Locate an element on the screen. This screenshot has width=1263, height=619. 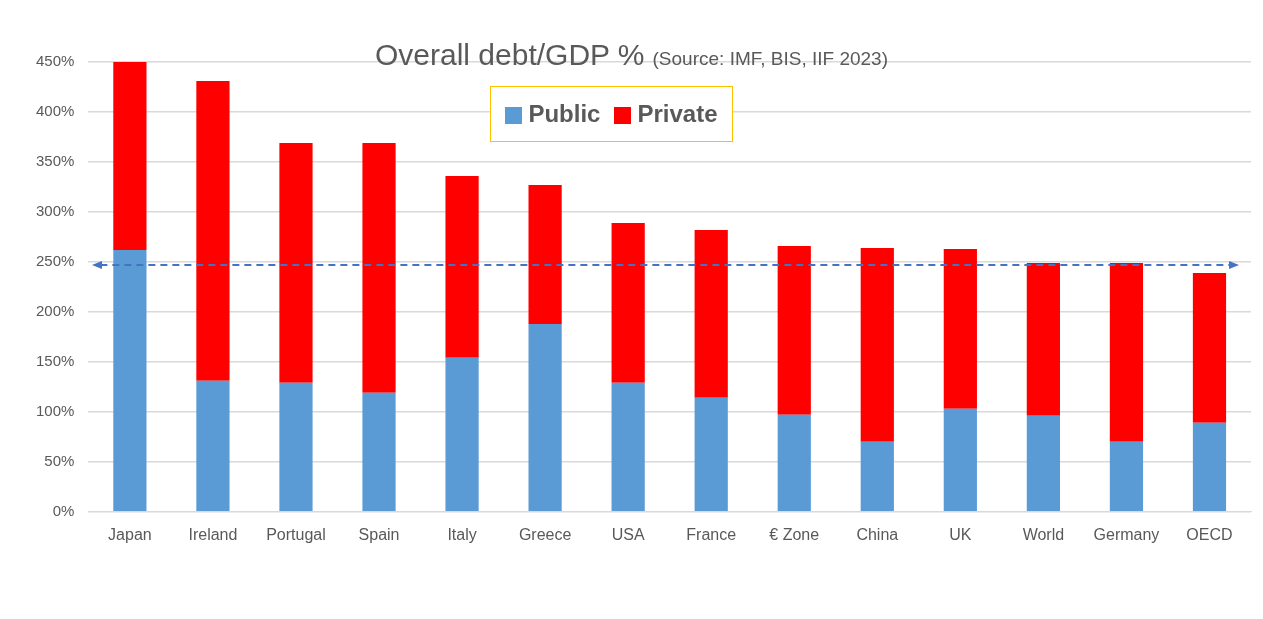
x-tick-label: Japan is located at coordinates (130, 534).